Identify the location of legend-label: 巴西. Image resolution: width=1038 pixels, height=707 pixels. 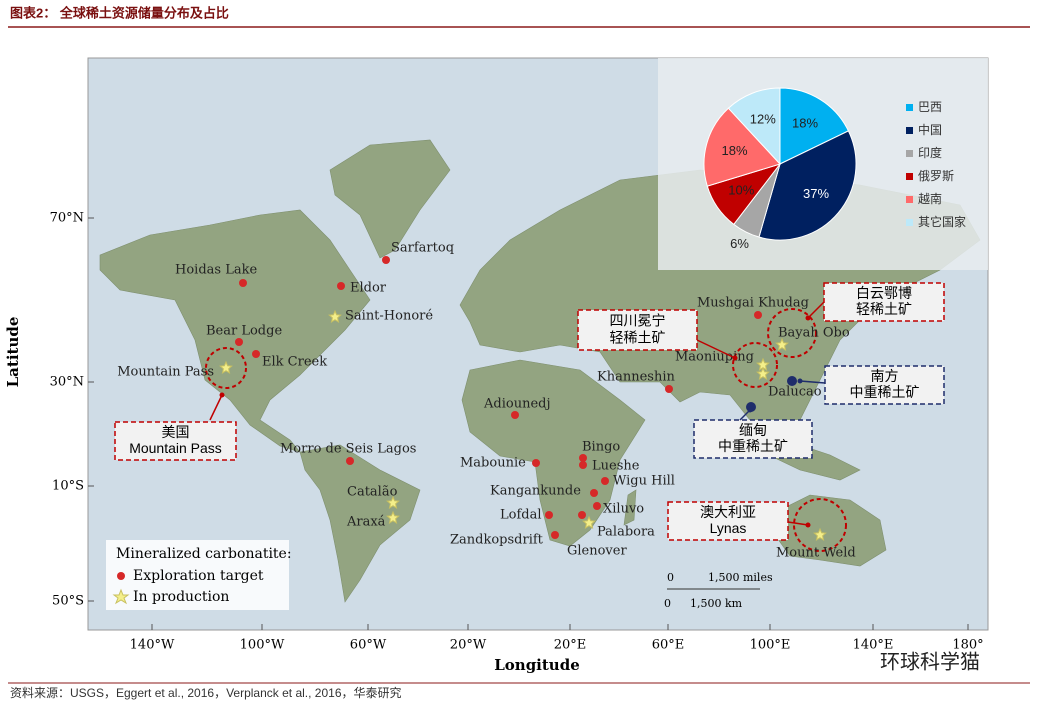
(930, 107).